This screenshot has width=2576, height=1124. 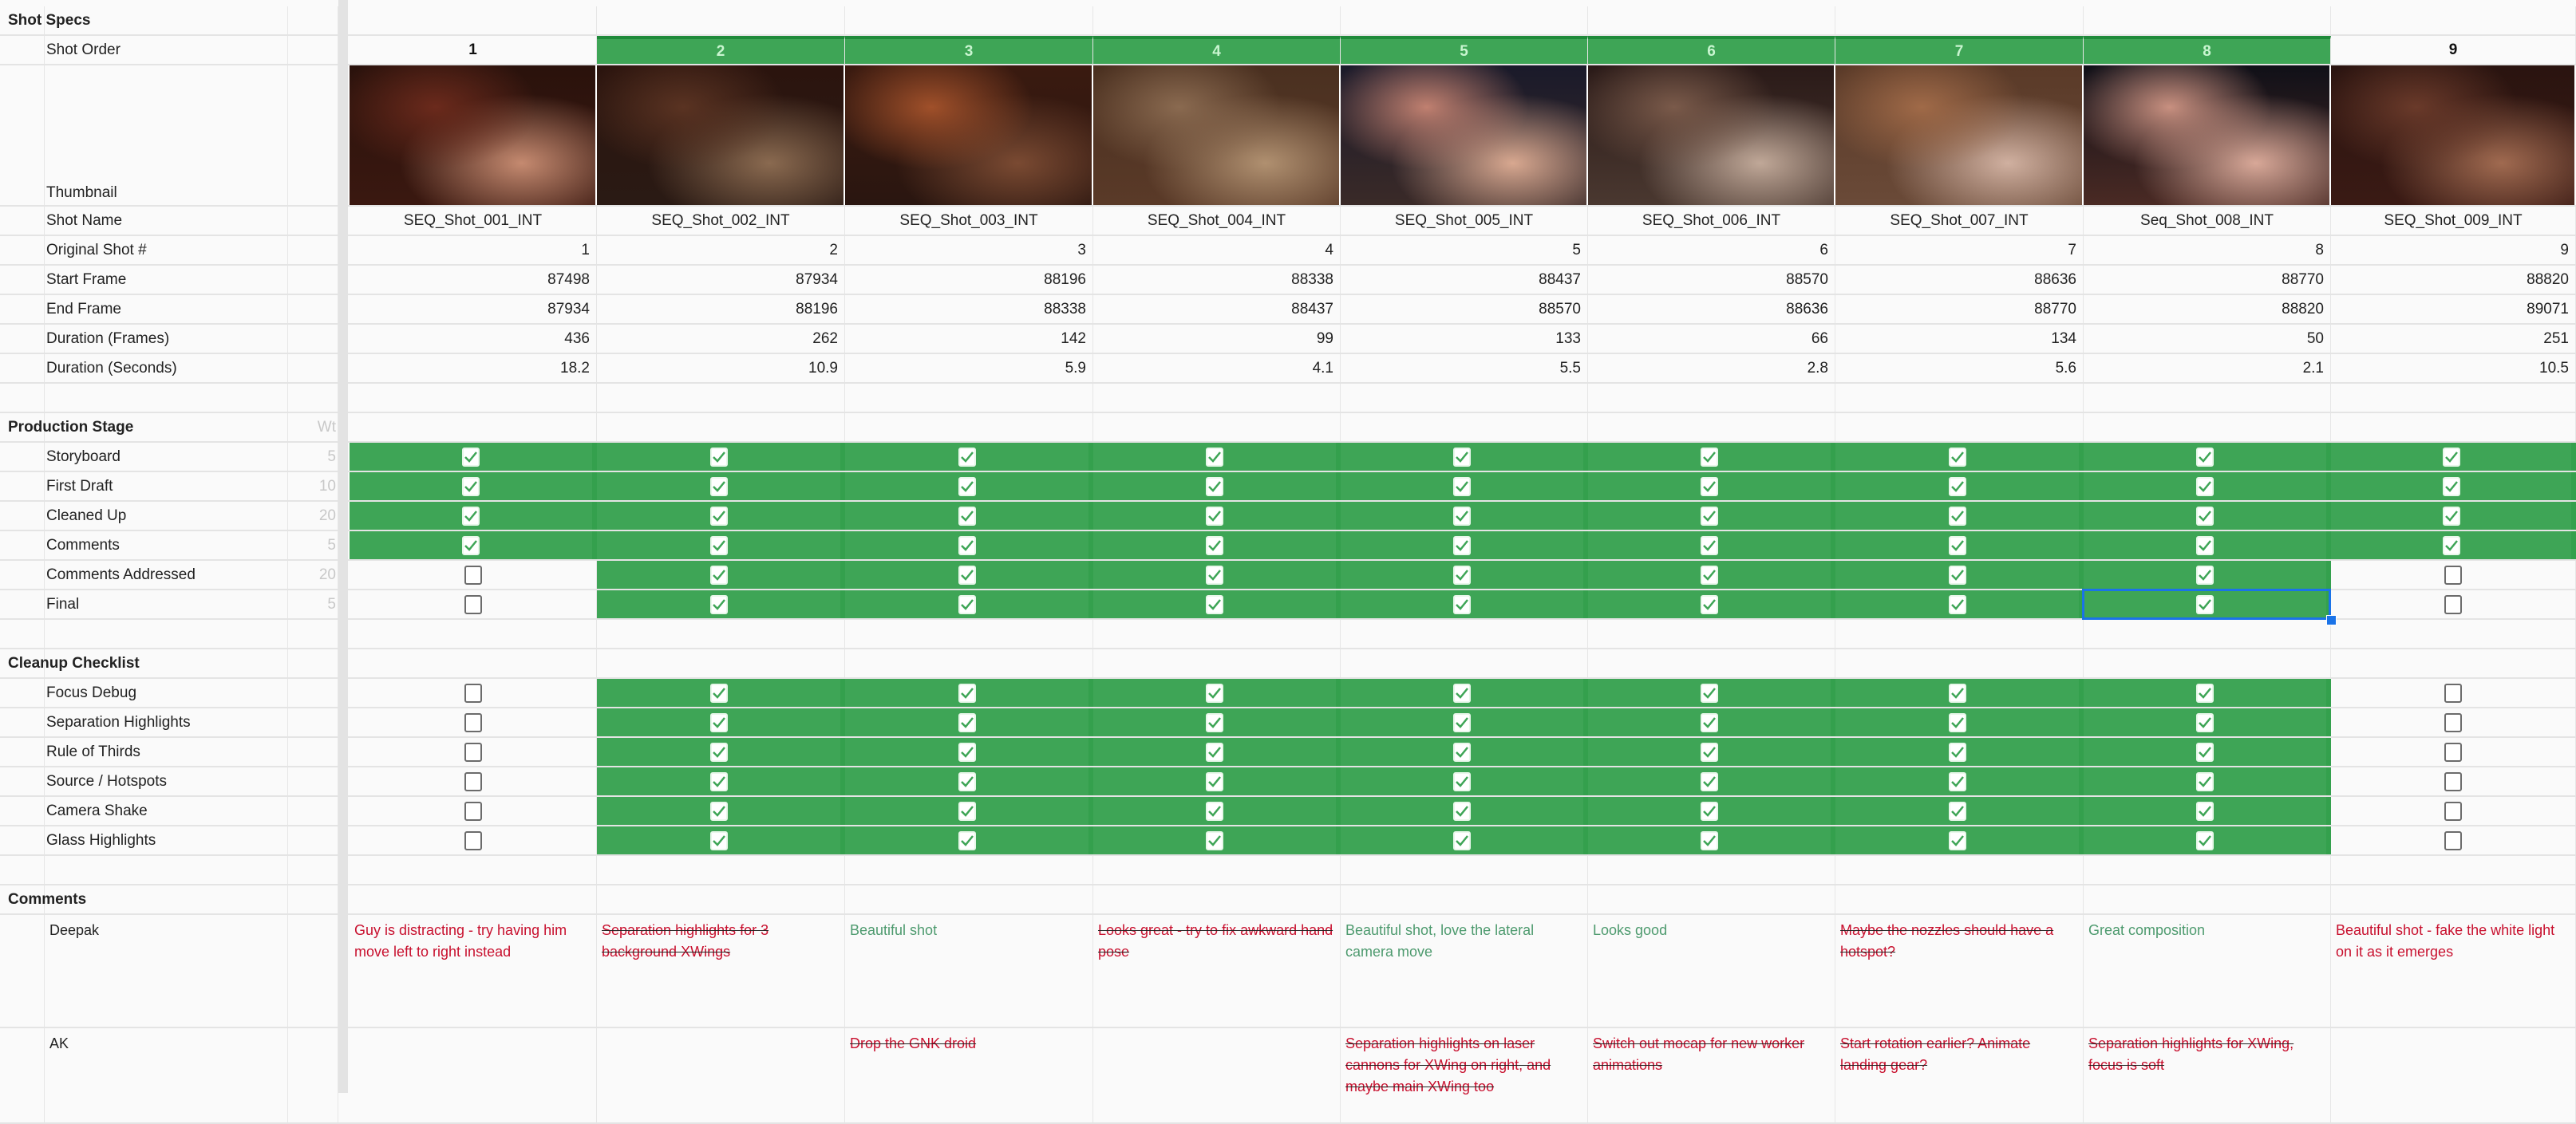 I want to click on start-cell: 88770, so click(x=2207, y=280).